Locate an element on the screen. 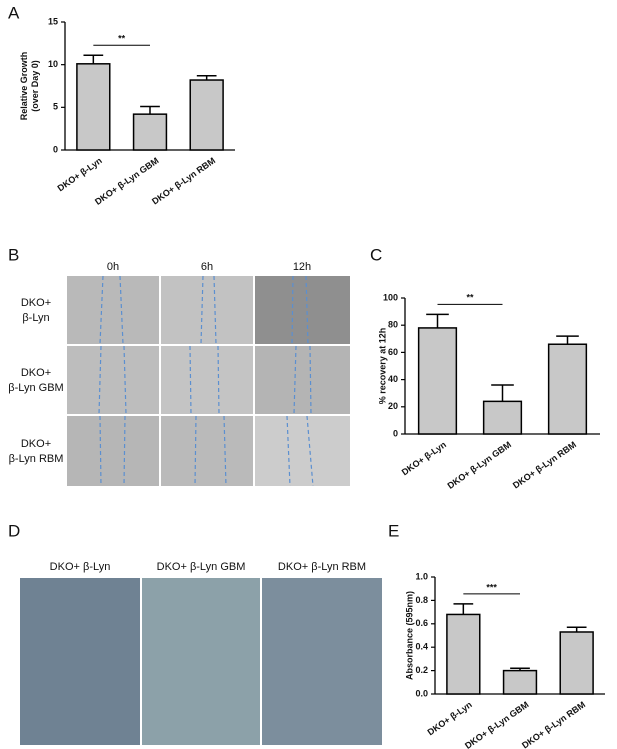 Image resolution: width=617 pixels, height=749 pixels. y-axis-label: Absorbance (595nm) is located at coordinates (409, 635).